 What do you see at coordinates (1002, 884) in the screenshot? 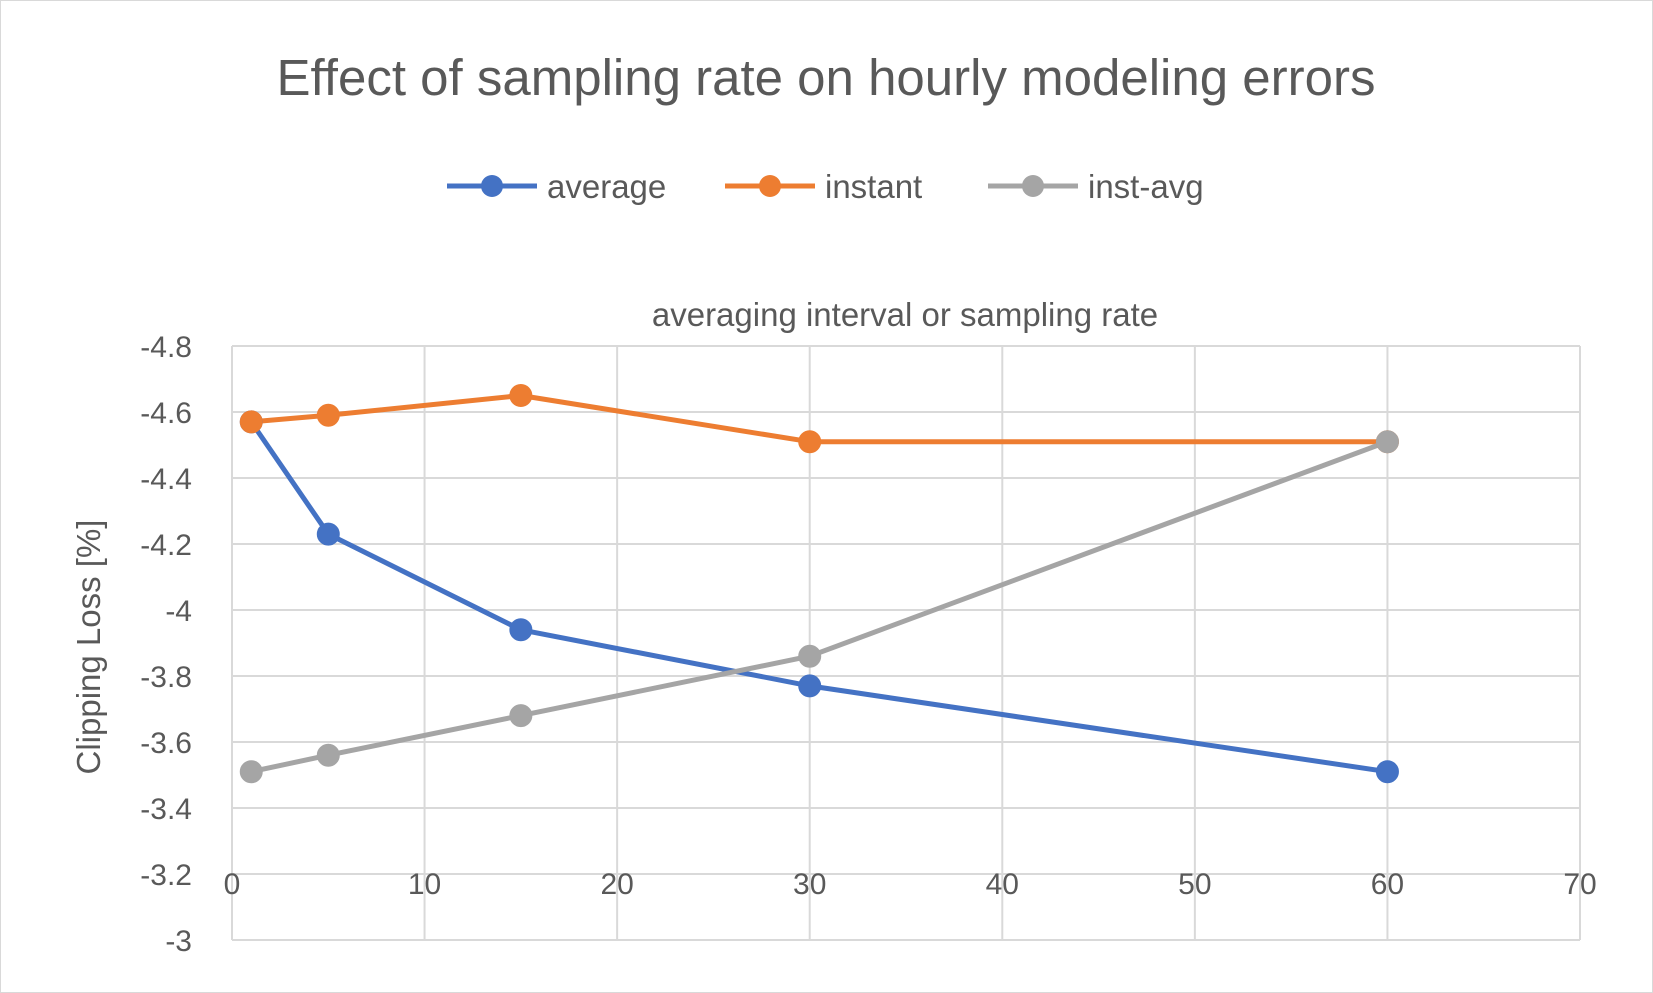
I see `x-tick-label: 40` at bounding box center [1002, 884].